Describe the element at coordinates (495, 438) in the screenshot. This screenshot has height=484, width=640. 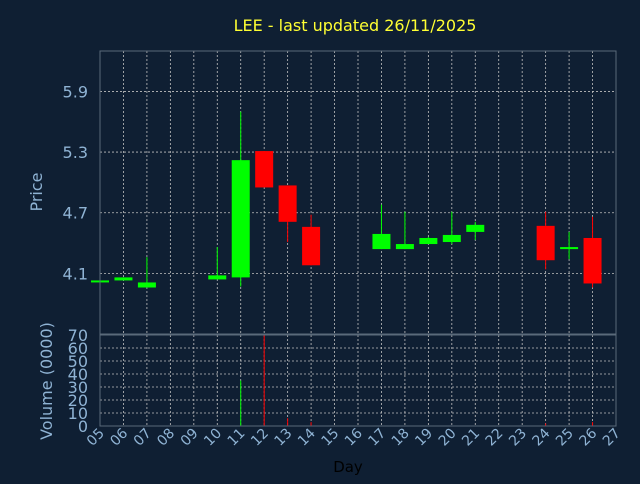
I see `x-tick-label: 22` at that location.